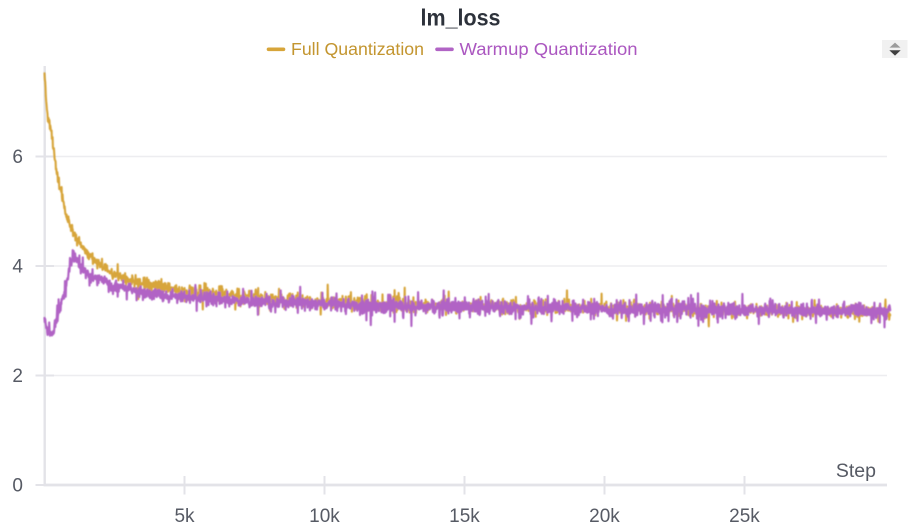 The image size is (915, 531). Describe the element at coordinates (604, 516) in the screenshot. I see `svg-text: 20k` at that location.